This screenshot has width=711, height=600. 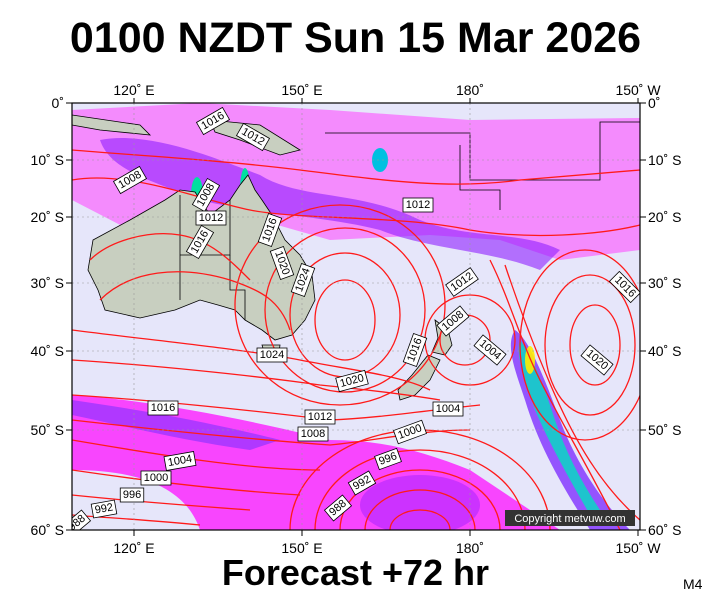 What do you see at coordinates (47, 351) in the screenshot?
I see `lat-tick-left: 40˚ S` at bounding box center [47, 351].